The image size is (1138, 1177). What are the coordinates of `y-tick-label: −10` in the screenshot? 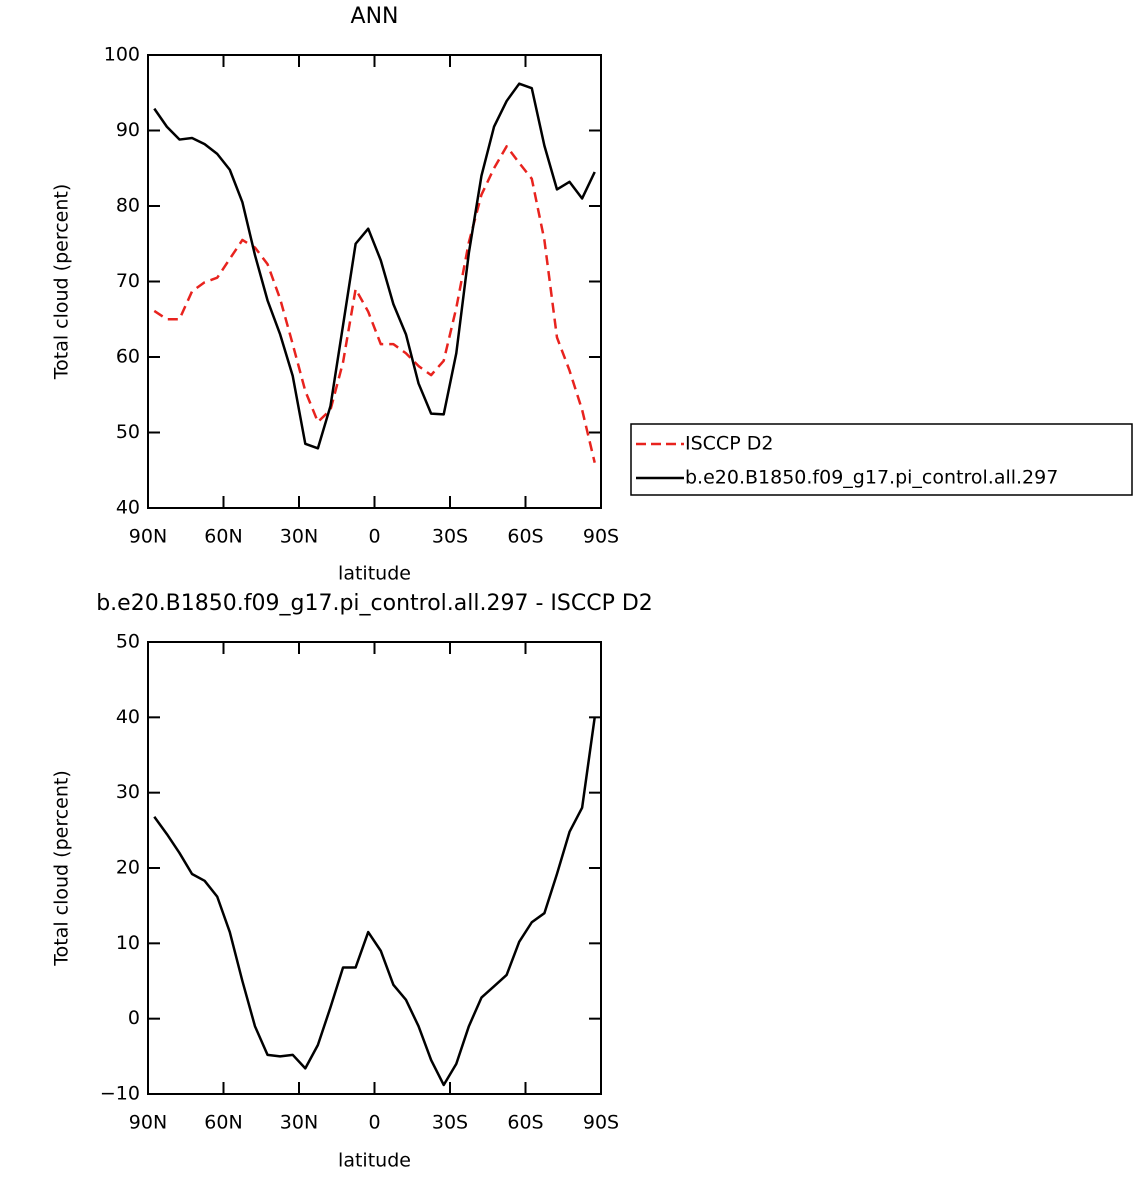 It's located at (120, 1094).